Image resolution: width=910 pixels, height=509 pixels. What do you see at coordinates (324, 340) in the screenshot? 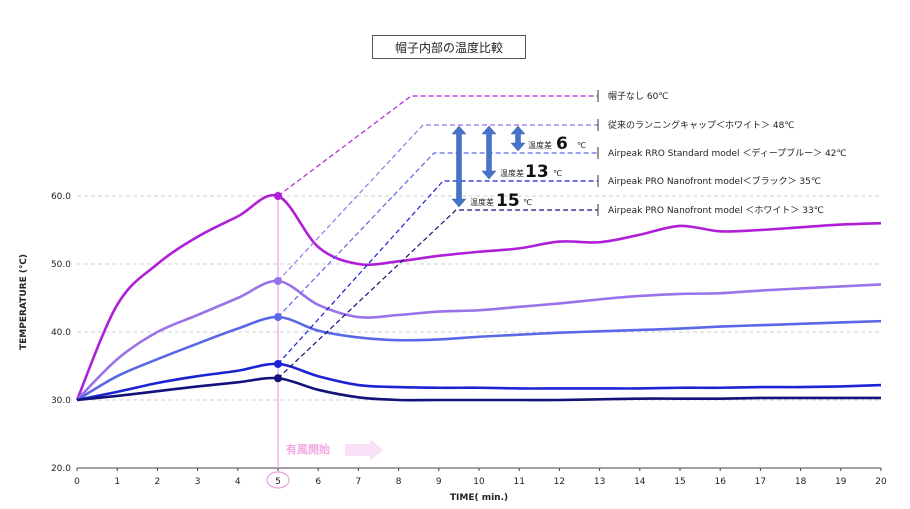
I see `wind-start-marker: 有風開始` at bounding box center [324, 340].